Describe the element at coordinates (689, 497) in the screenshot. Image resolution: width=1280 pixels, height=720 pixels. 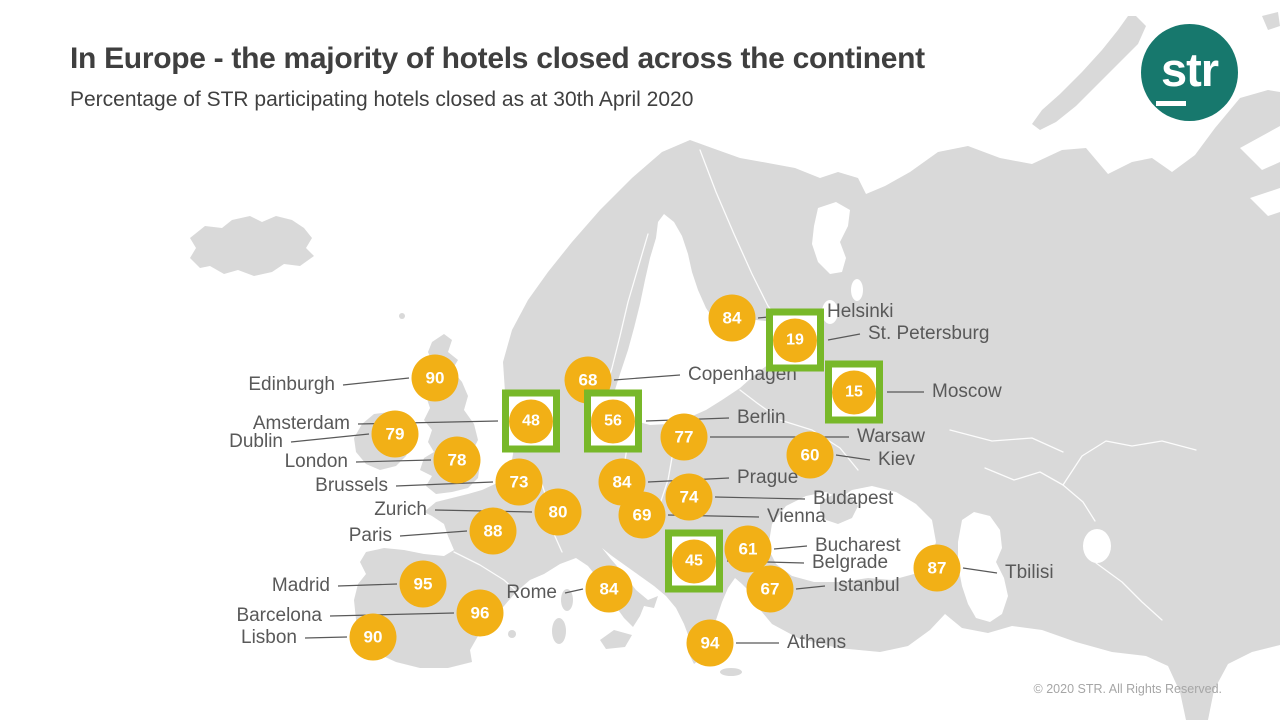
I see `value-badge-budapest: 74` at that location.